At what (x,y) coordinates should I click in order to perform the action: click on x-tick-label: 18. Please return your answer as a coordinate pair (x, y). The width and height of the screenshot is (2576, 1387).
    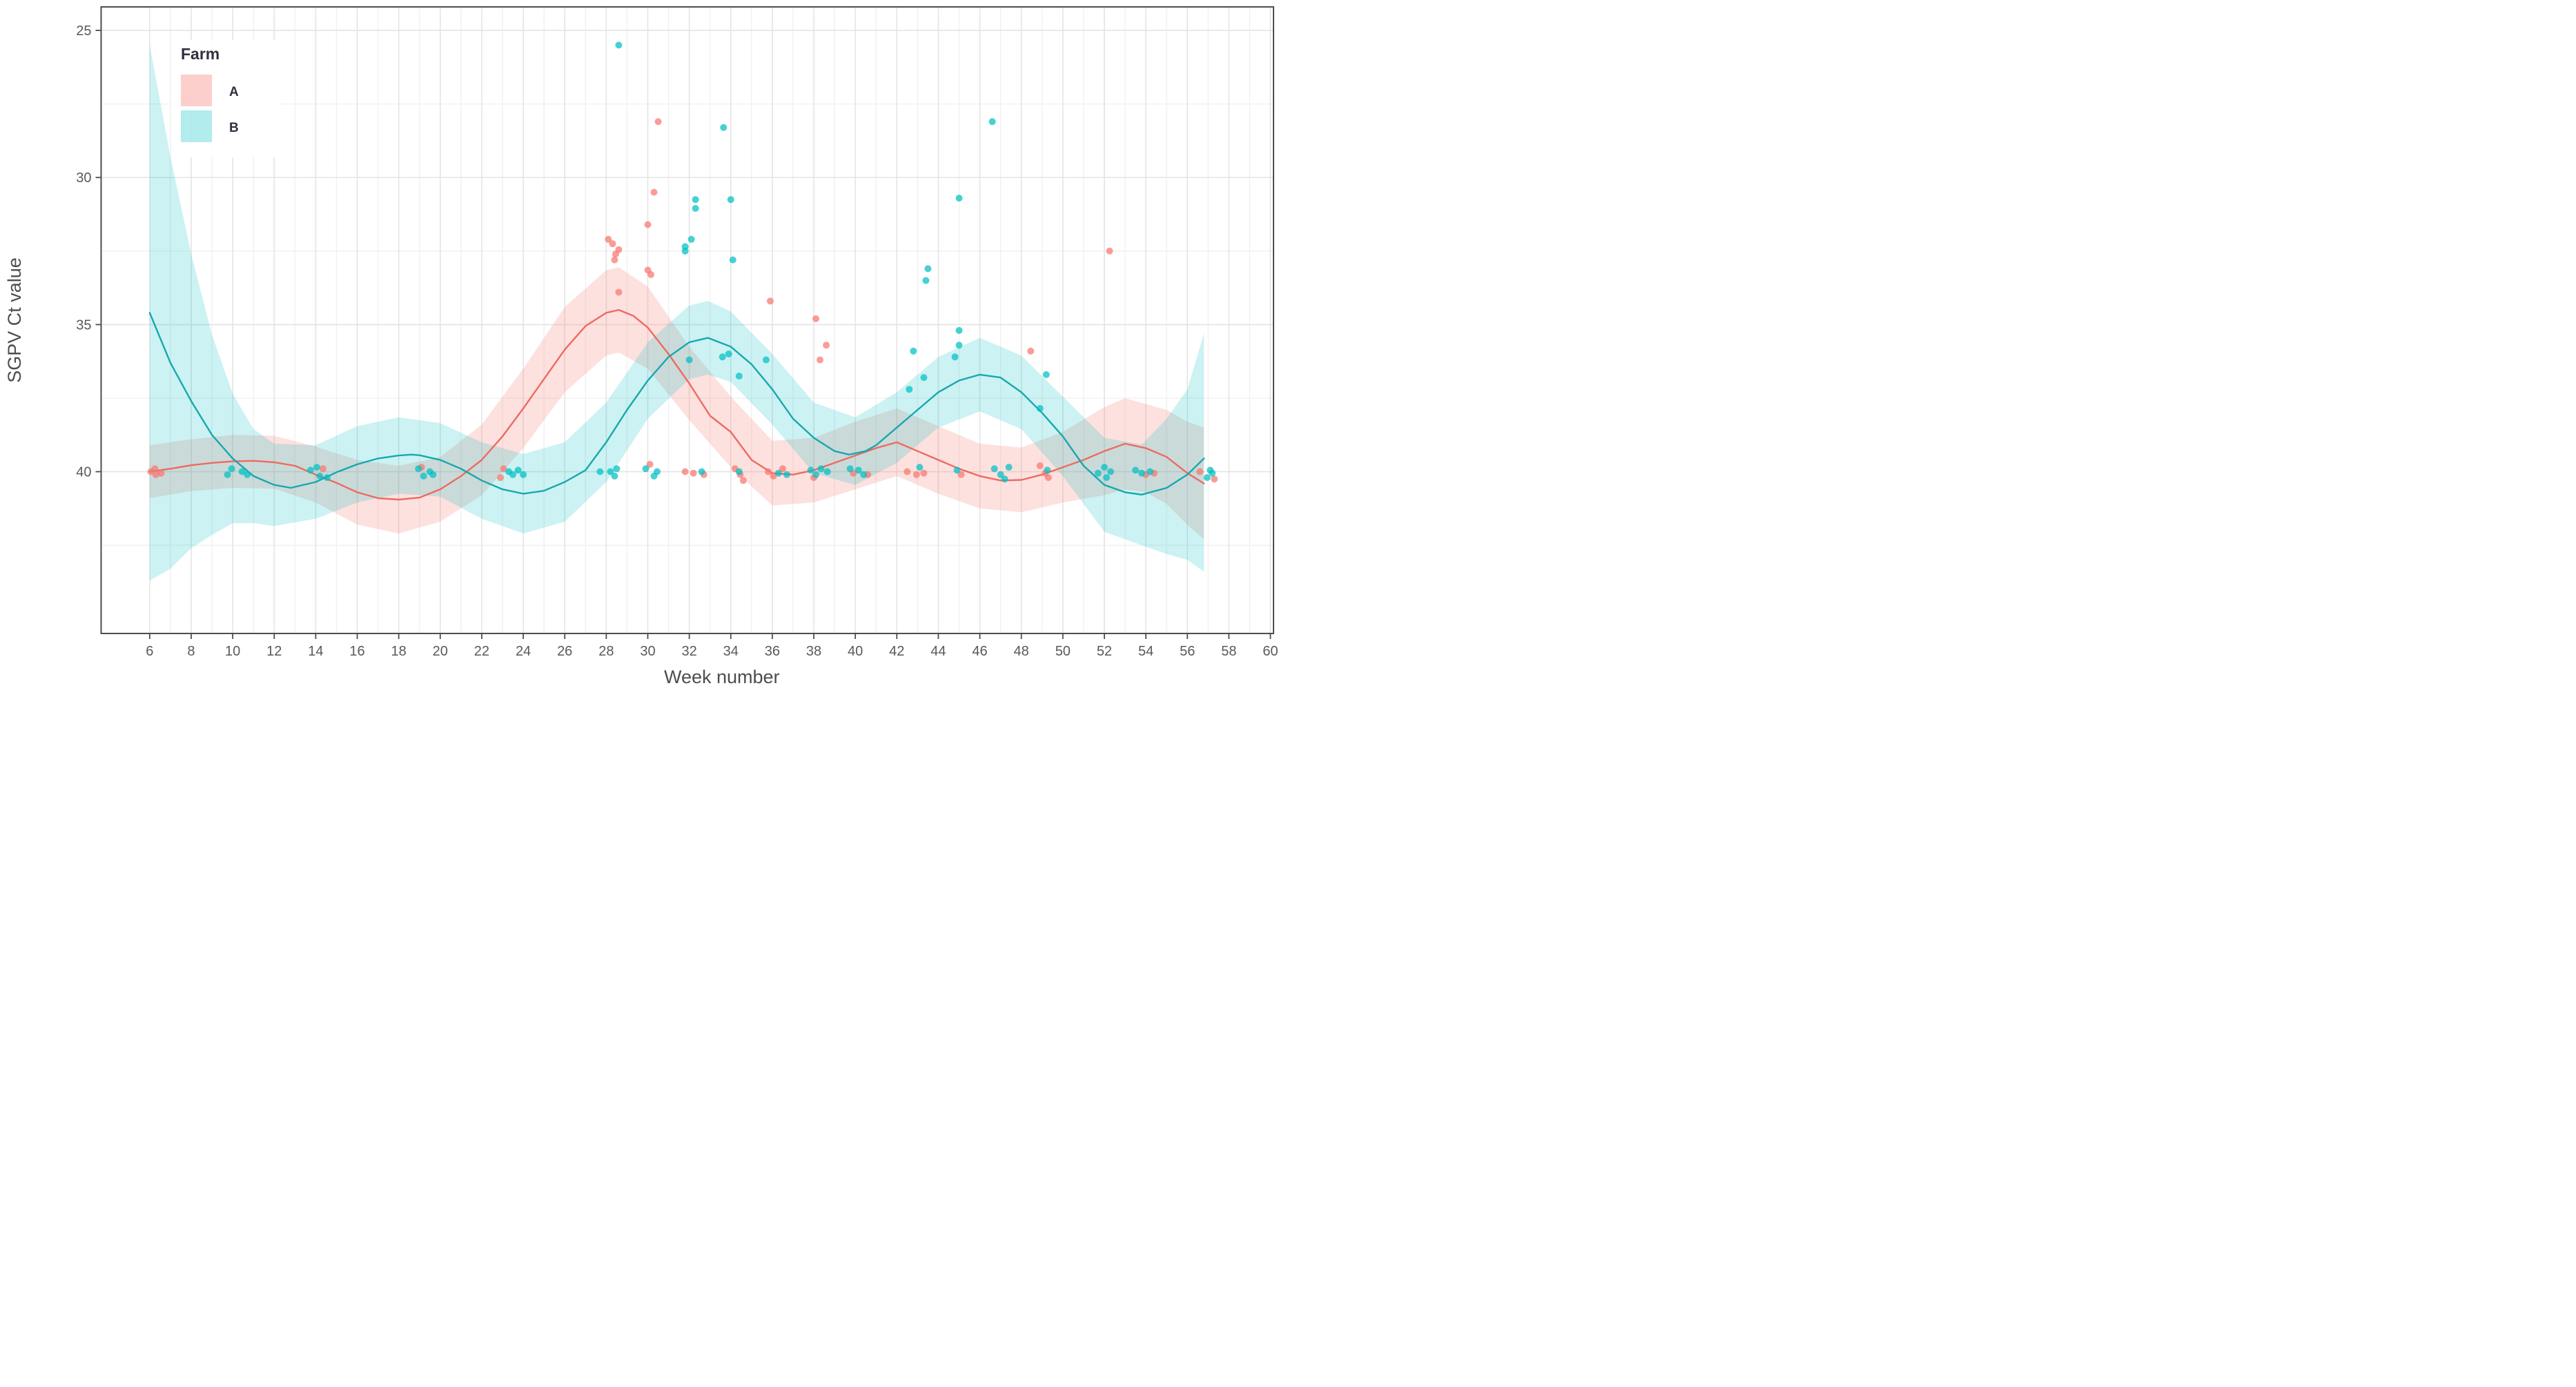
    Looking at the image, I should click on (399, 651).